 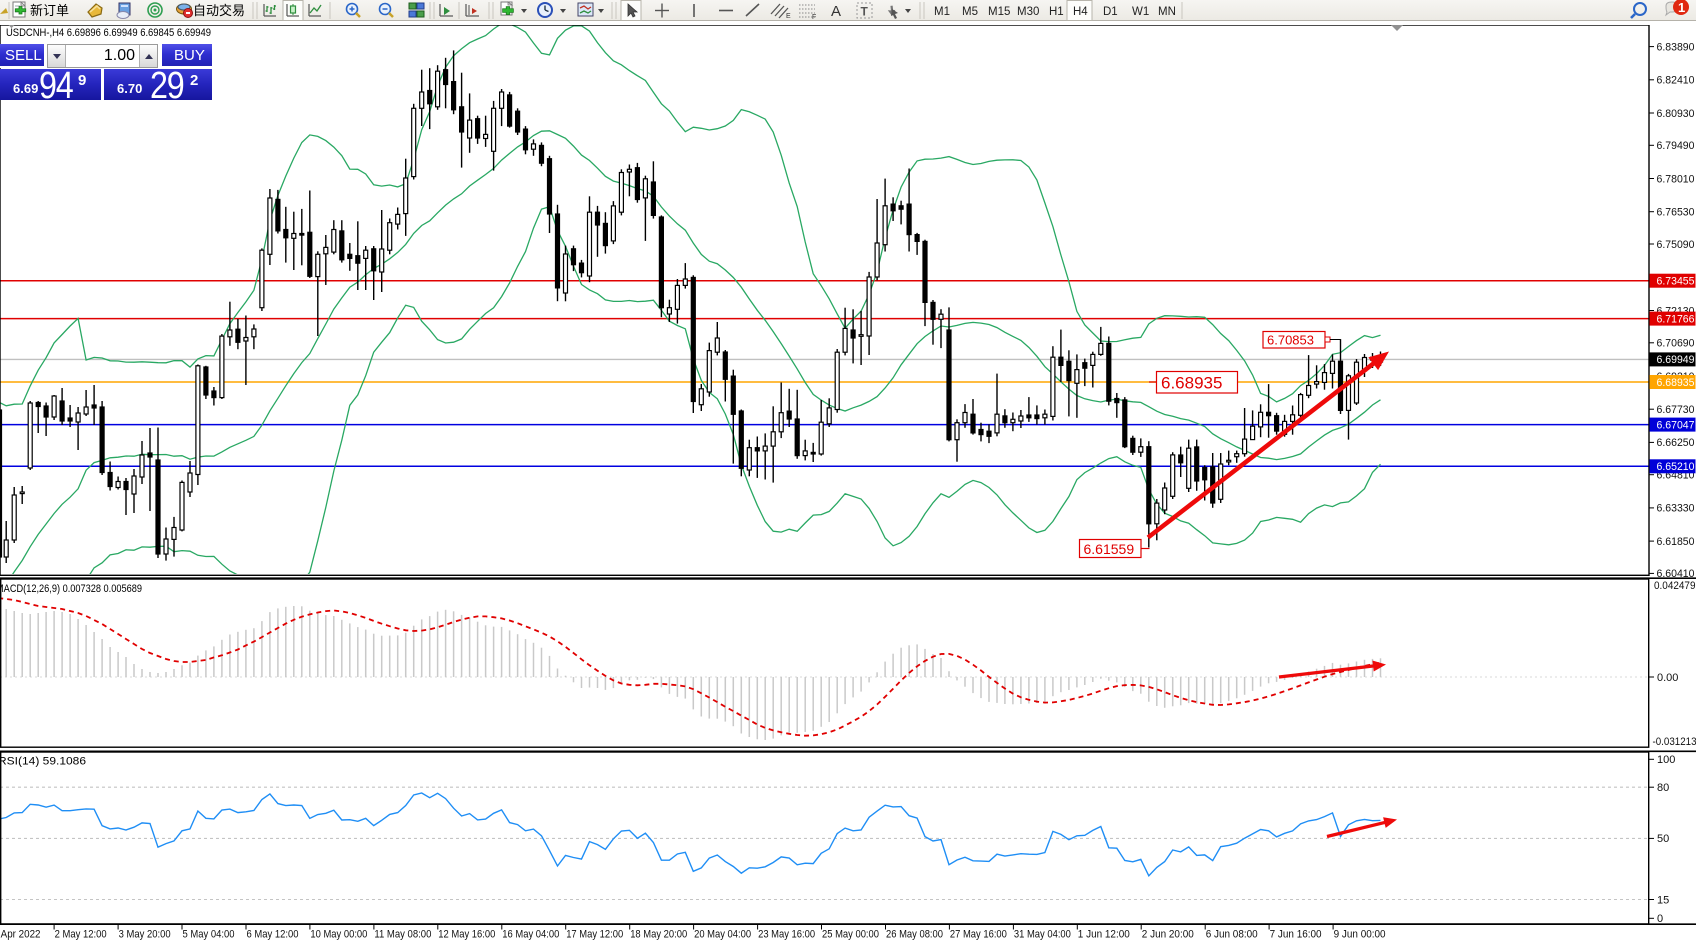 What do you see at coordinates (1676, 114) in the screenshot?
I see `svg-text: 6.80930` at bounding box center [1676, 114].